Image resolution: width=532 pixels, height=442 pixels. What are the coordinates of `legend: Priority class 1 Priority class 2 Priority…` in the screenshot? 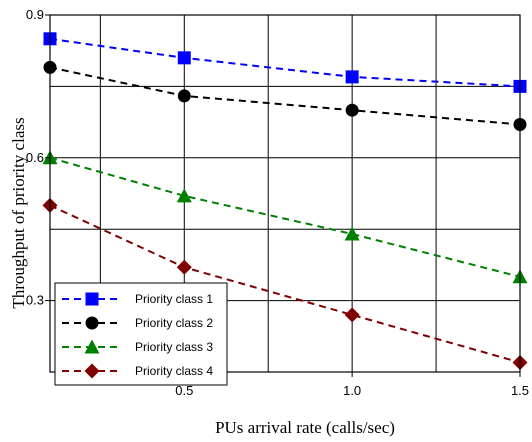 It's located at (141, 334).